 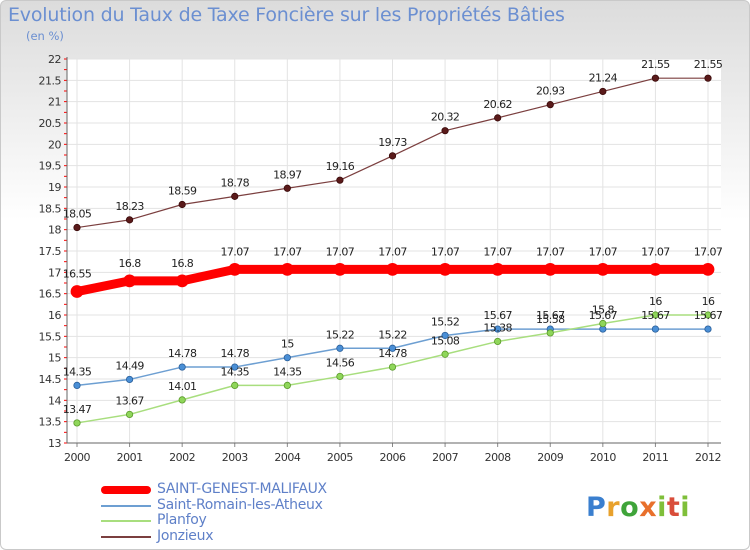 I want to click on y-tick-label: 22, so click(x=54, y=59).